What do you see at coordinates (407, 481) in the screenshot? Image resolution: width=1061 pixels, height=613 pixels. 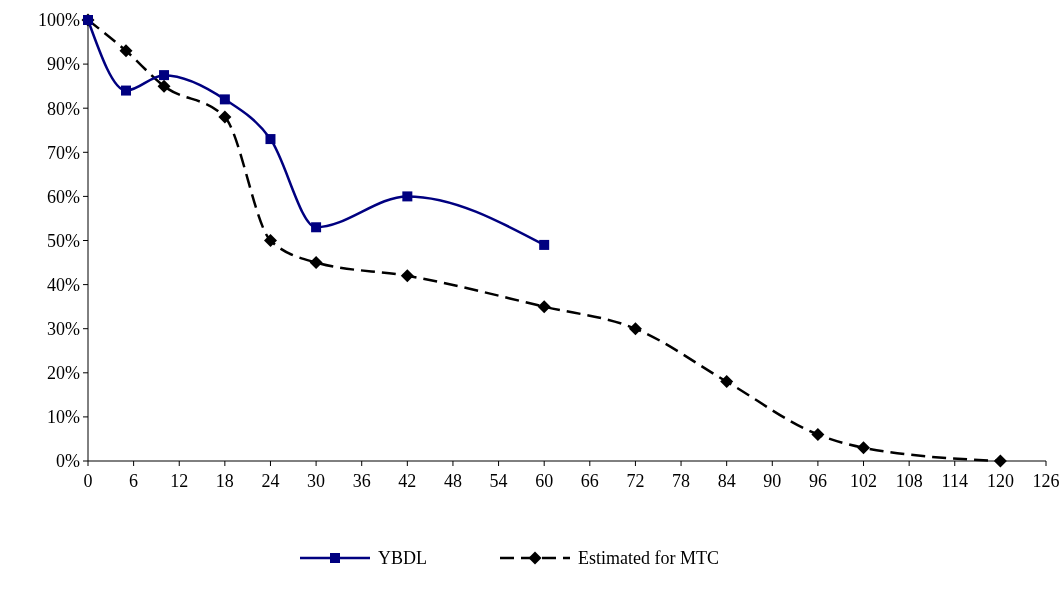 I see `x-tick-label: 42` at bounding box center [407, 481].